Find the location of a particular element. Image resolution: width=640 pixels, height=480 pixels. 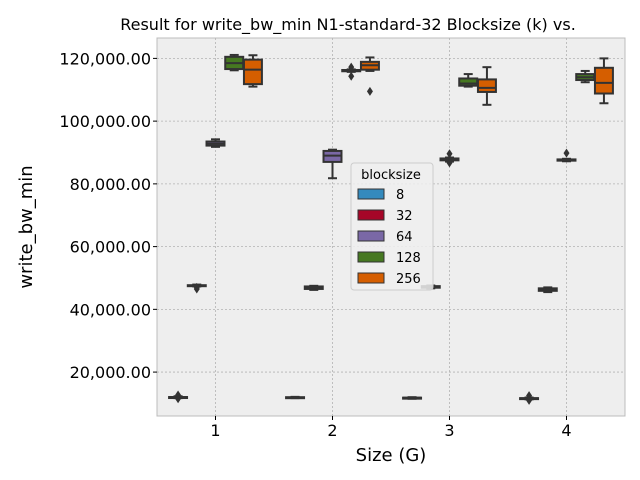

legend-label: 256 is located at coordinates (408, 279).